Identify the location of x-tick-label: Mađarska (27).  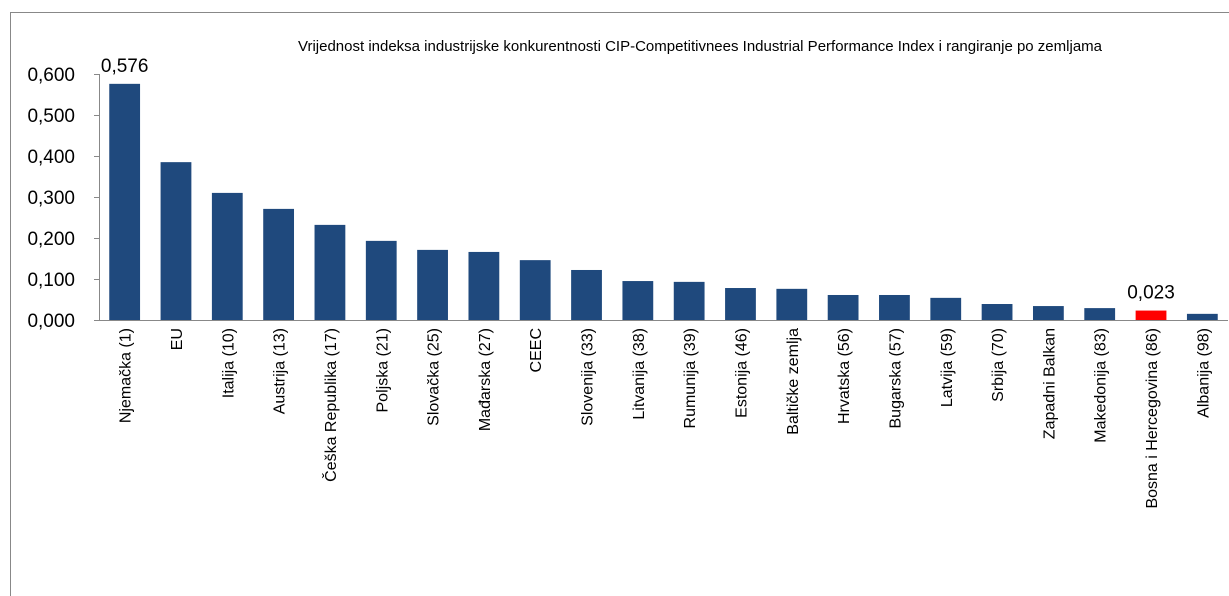
(485, 379).